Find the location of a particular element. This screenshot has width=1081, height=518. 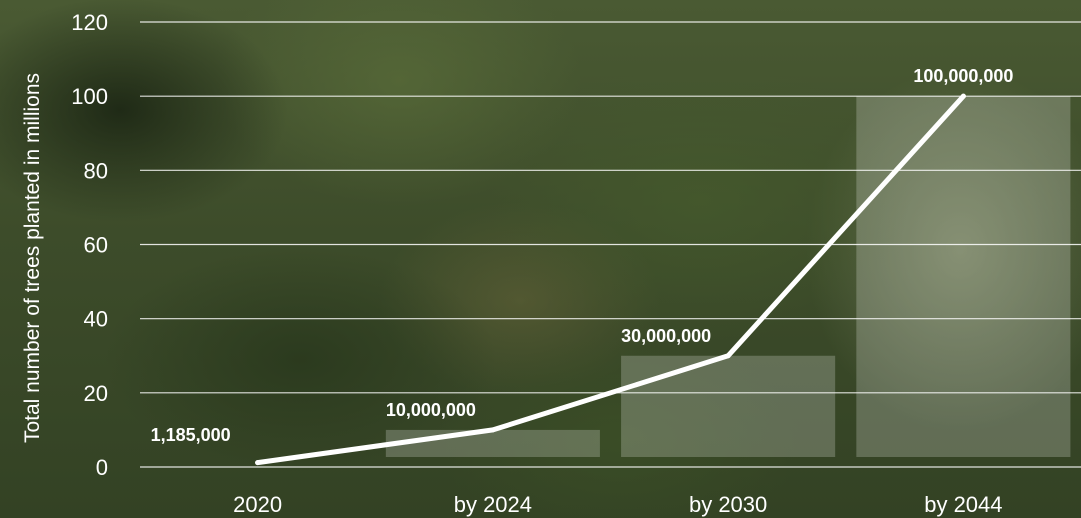

x-tick-label: by 2024 is located at coordinates (493, 504).